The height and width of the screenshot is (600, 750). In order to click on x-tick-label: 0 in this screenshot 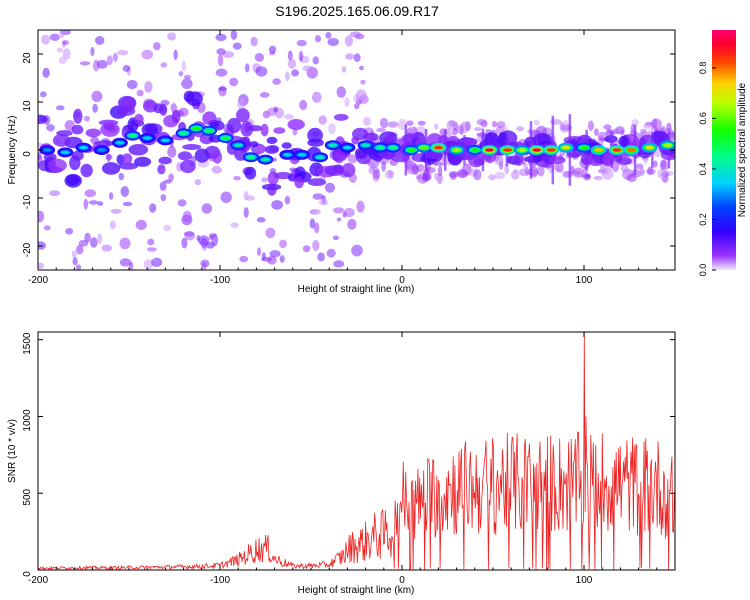, I will do `click(402, 580)`.